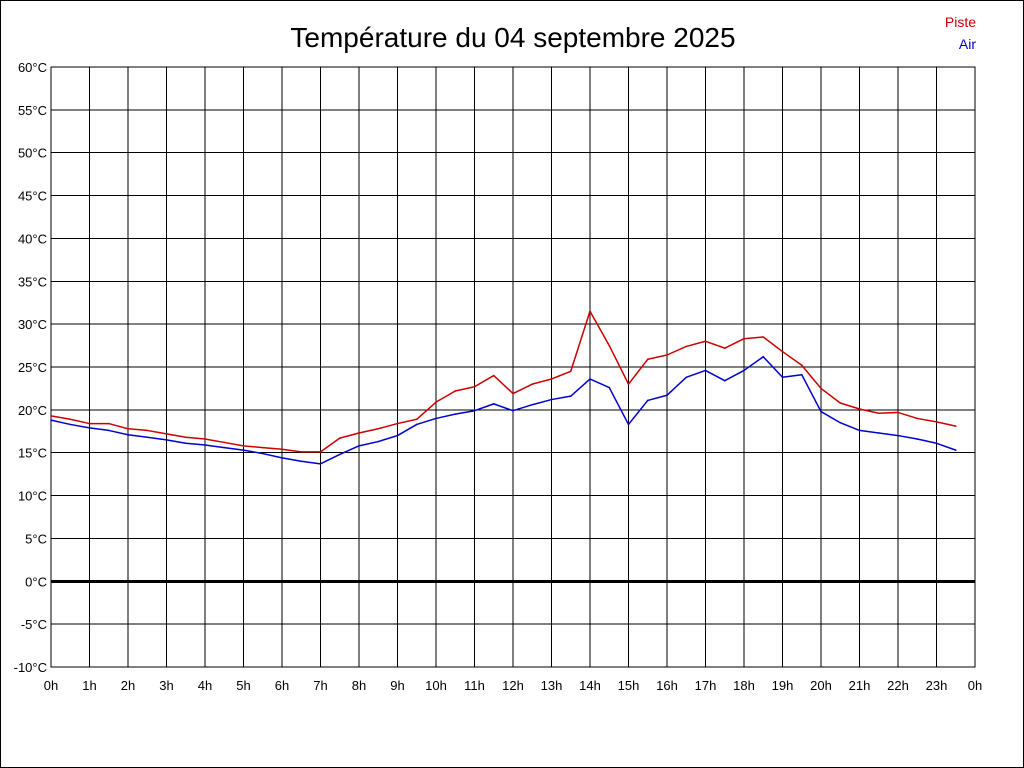  I want to click on y-tick-label: 0°C, so click(36, 581).